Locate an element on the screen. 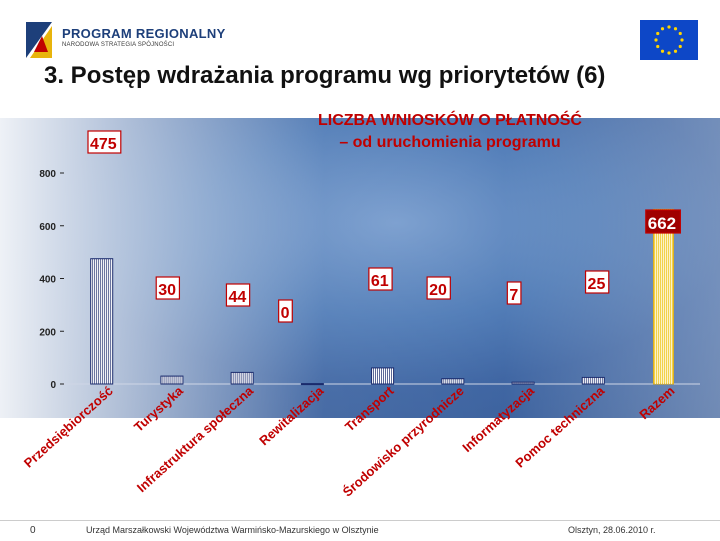  data-label: 475 is located at coordinates (103, 144).